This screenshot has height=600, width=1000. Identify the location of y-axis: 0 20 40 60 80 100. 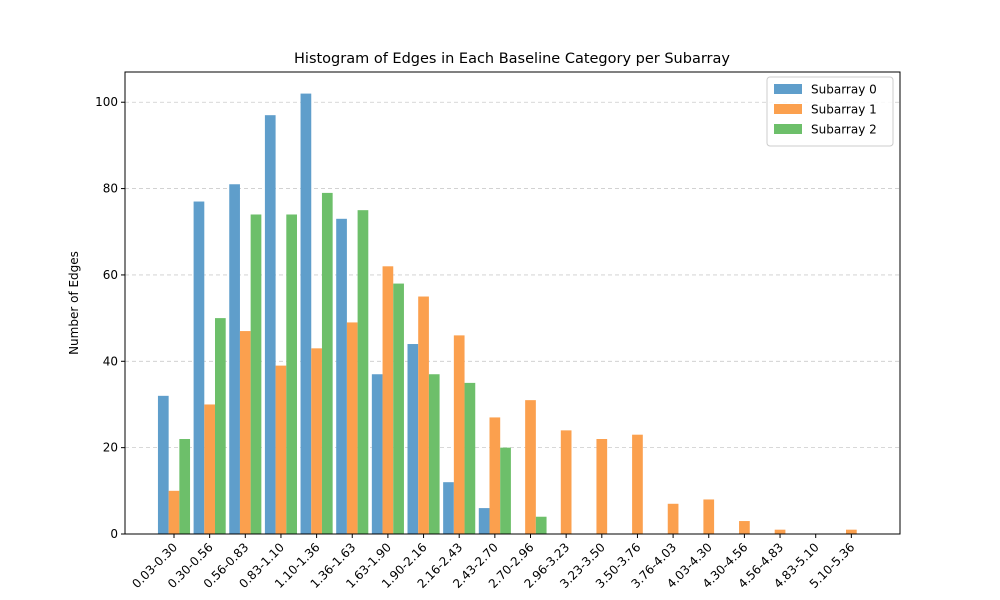
(110, 318).